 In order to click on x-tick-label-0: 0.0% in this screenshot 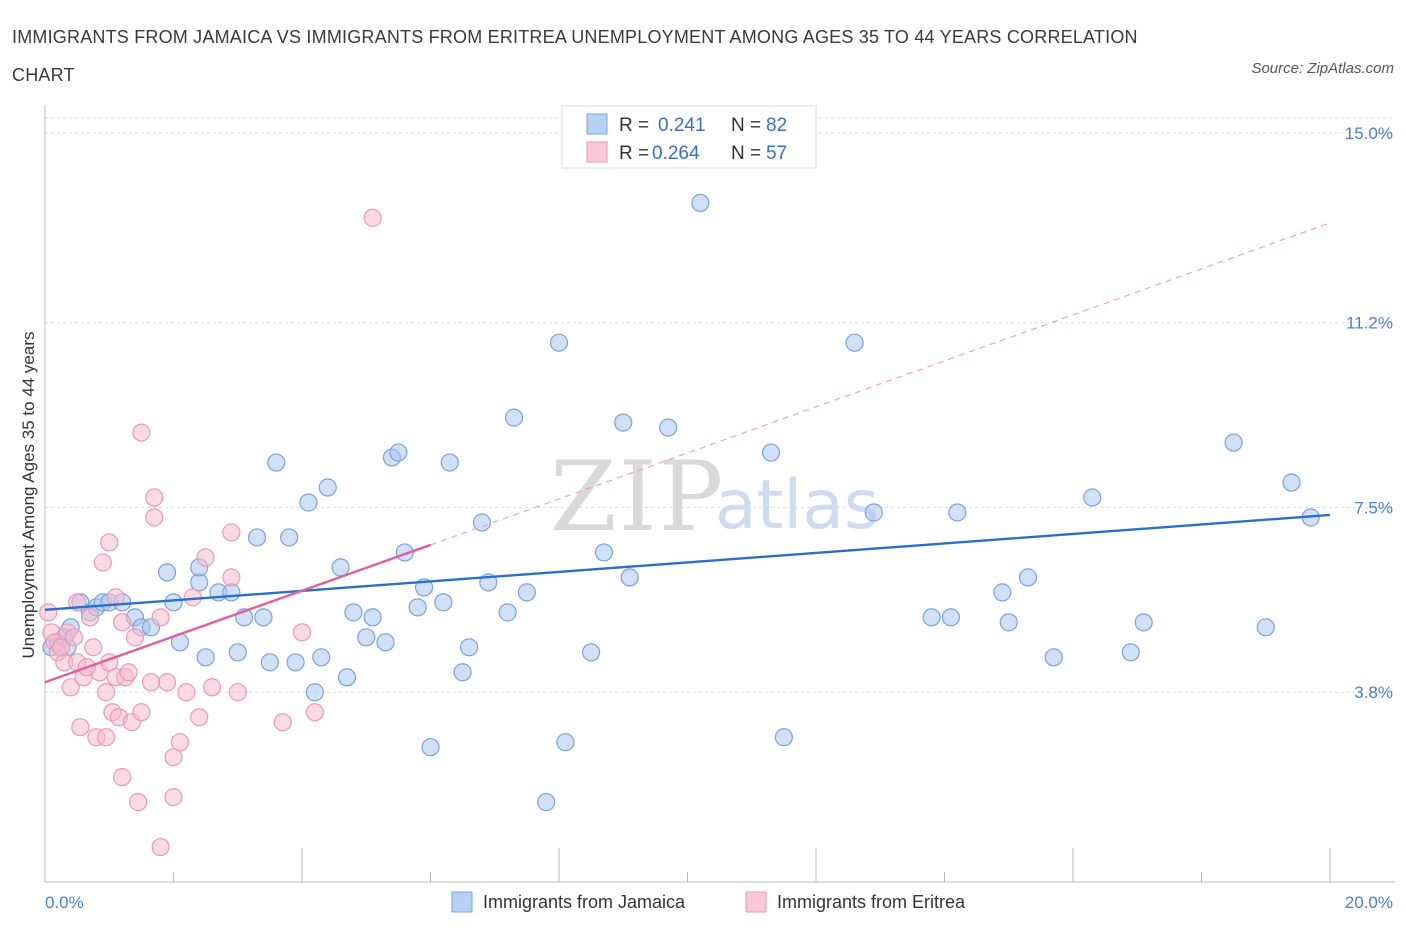, I will do `click(64, 902)`.